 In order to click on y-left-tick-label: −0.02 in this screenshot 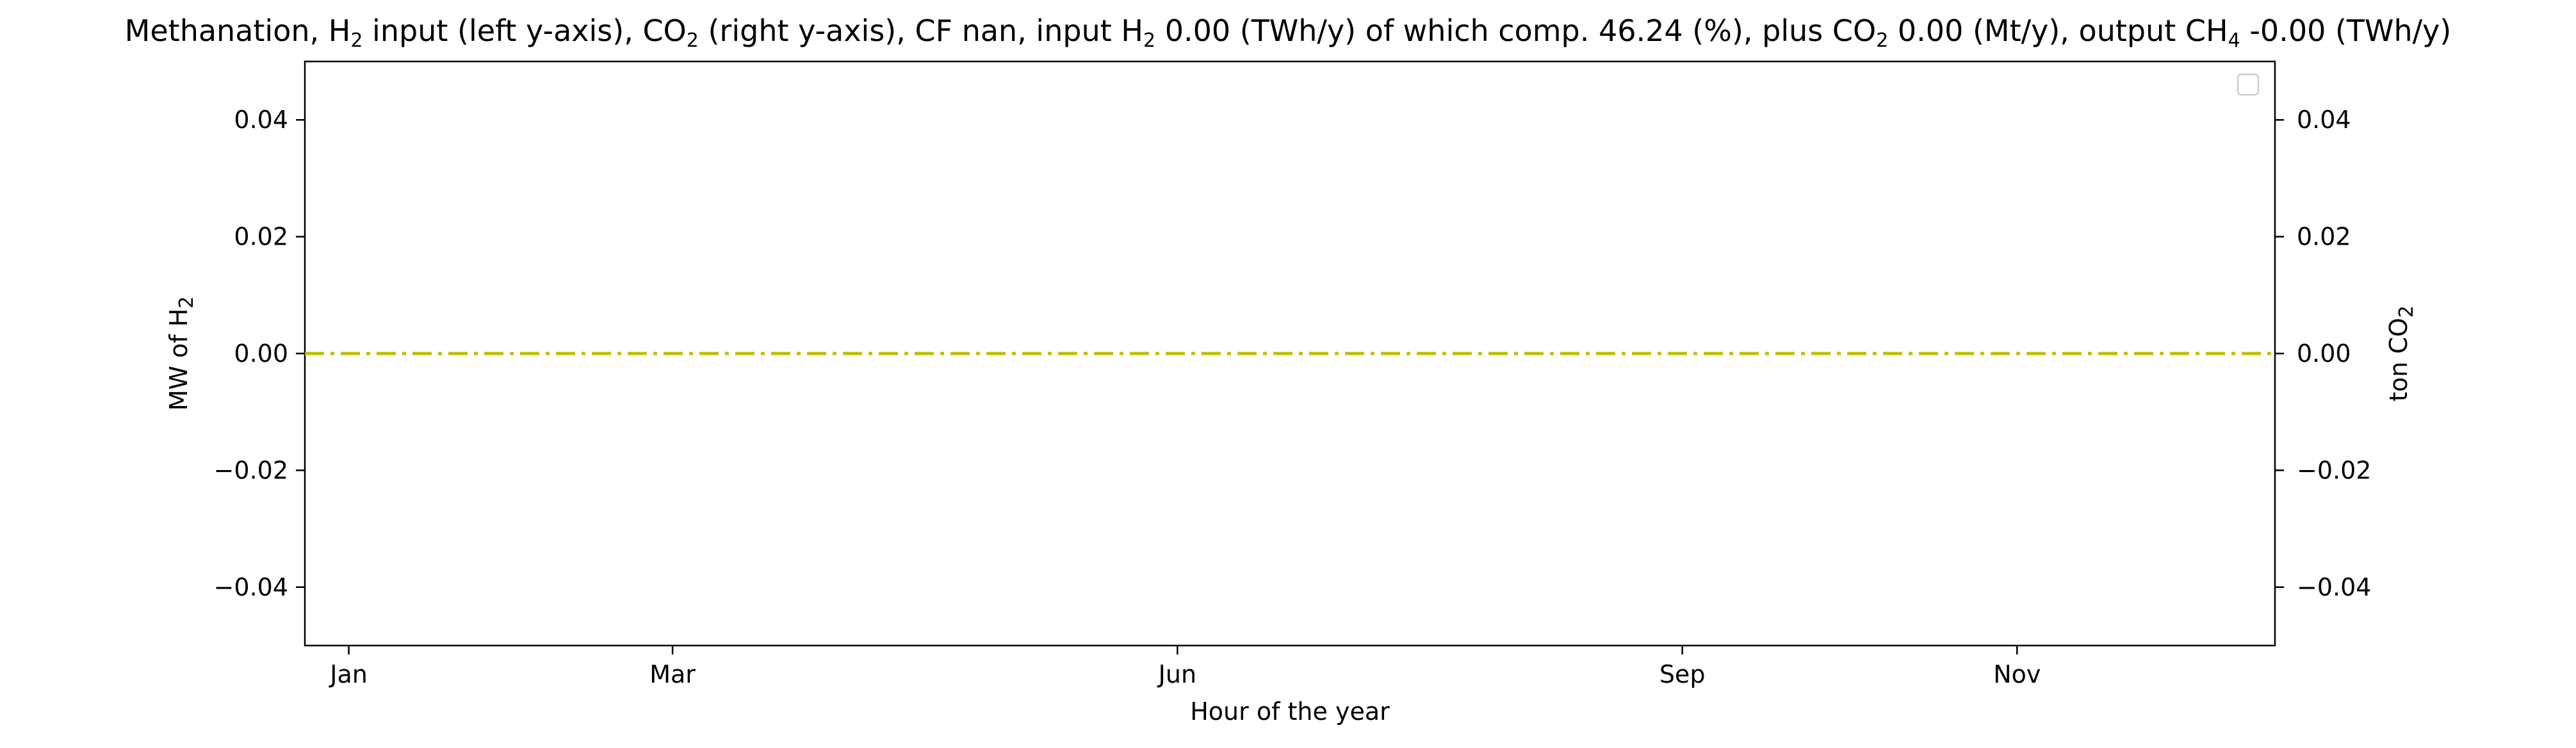, I will do `click(251, 470)`.